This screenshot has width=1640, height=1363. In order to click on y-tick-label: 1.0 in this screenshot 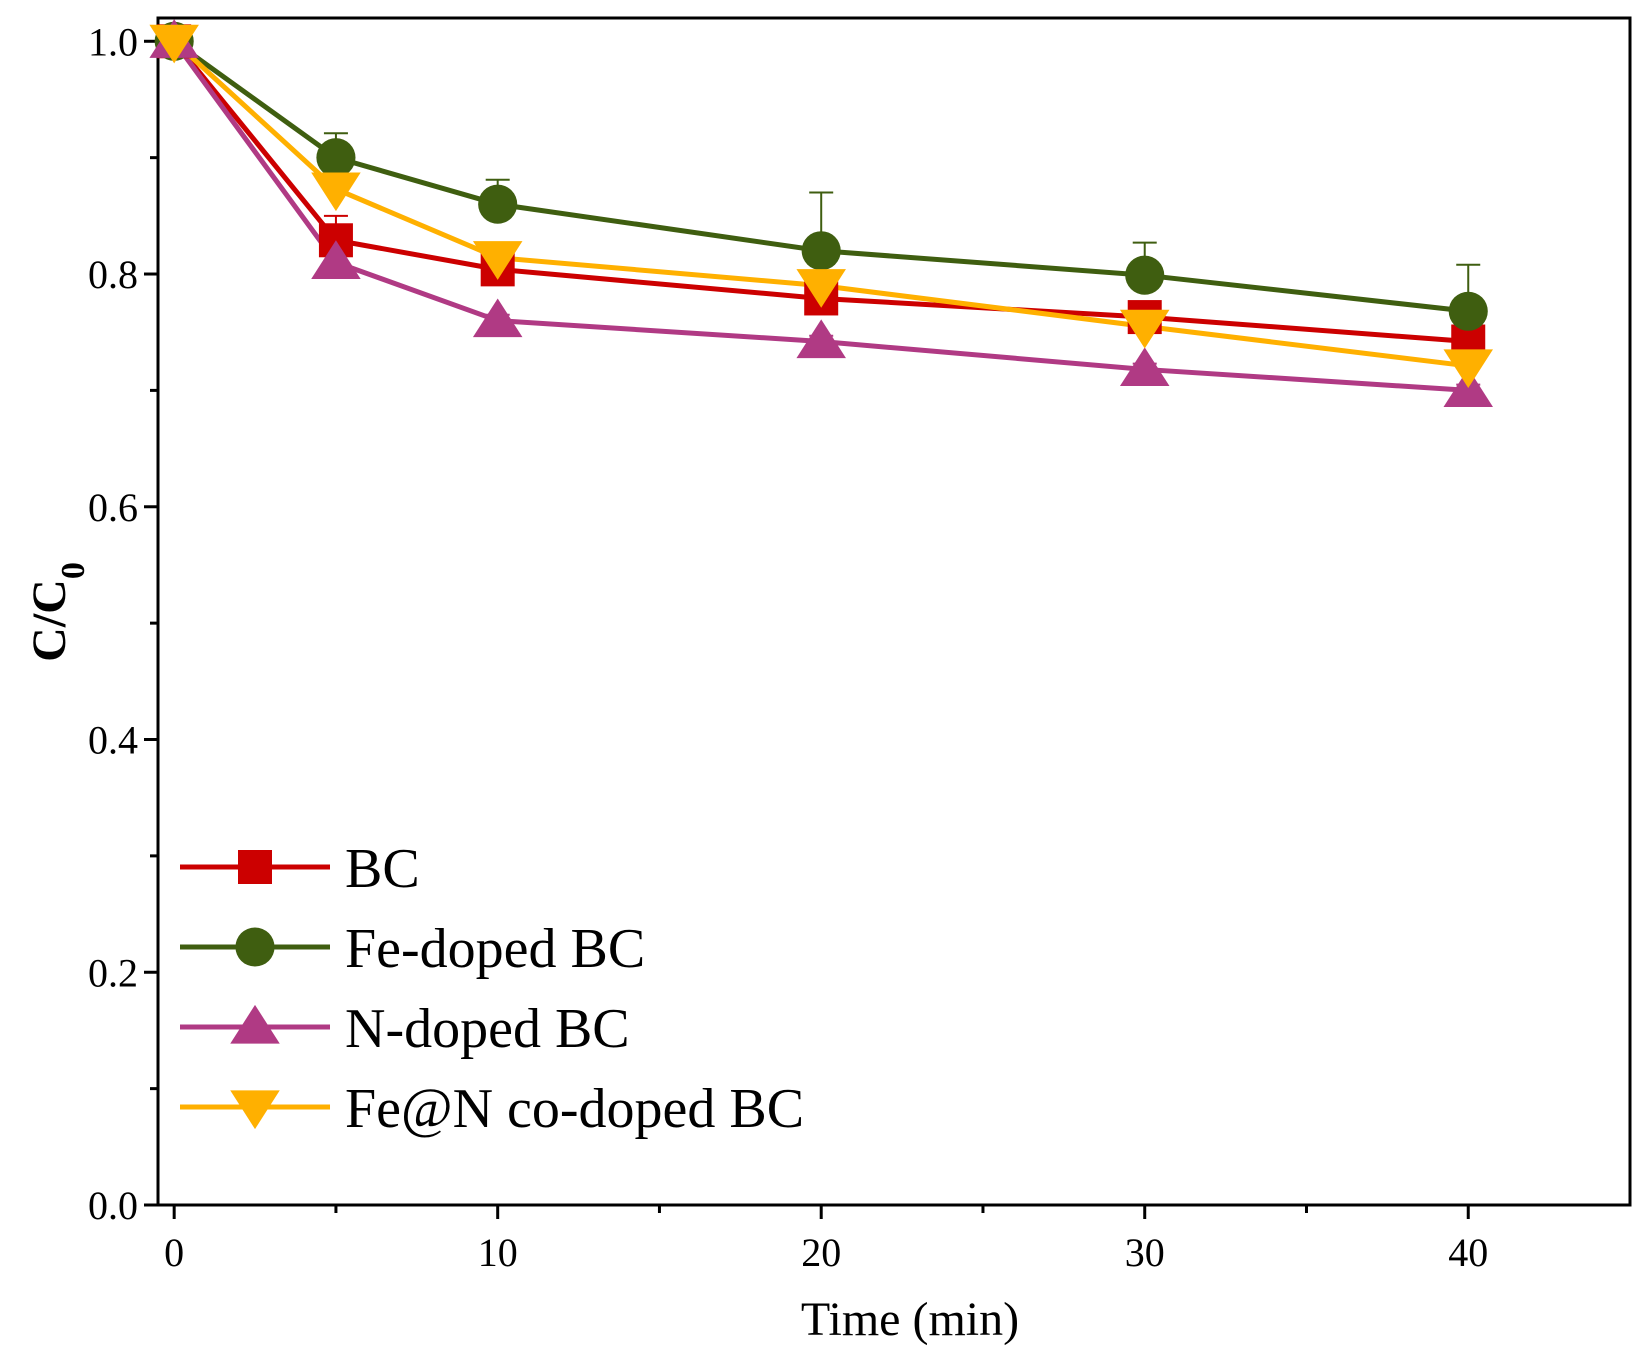, I will do `click(113, 41)`.